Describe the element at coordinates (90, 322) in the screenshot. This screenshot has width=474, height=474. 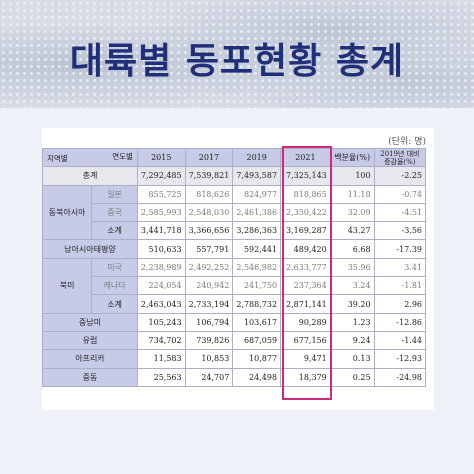
I see `row-label-latin-america: 중남미` at that location.